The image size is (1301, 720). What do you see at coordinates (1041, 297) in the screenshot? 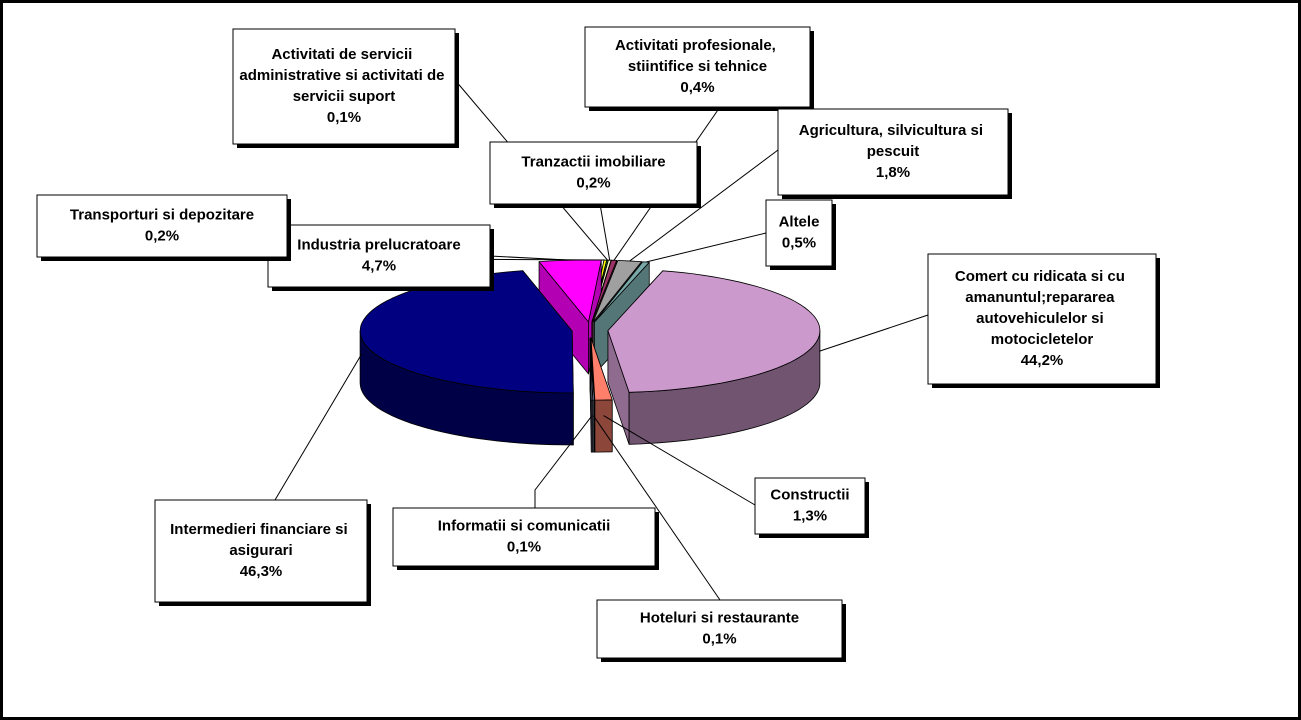
I see `category-line: amanuntul;repararea` at bounding box center [1041, 297].